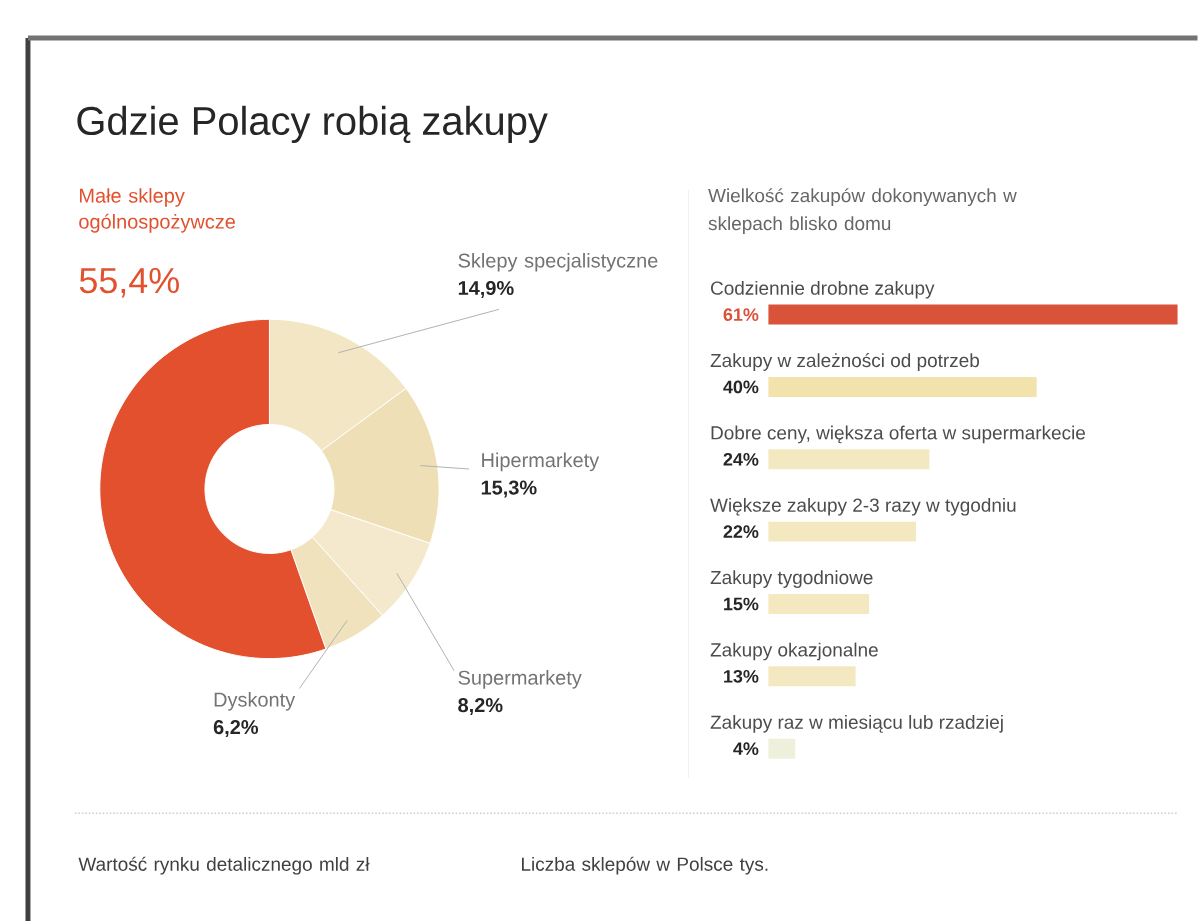  Describe the element at coordinates (509, 489) in the screenshot. I see `data-label: 15,3%` at that location.